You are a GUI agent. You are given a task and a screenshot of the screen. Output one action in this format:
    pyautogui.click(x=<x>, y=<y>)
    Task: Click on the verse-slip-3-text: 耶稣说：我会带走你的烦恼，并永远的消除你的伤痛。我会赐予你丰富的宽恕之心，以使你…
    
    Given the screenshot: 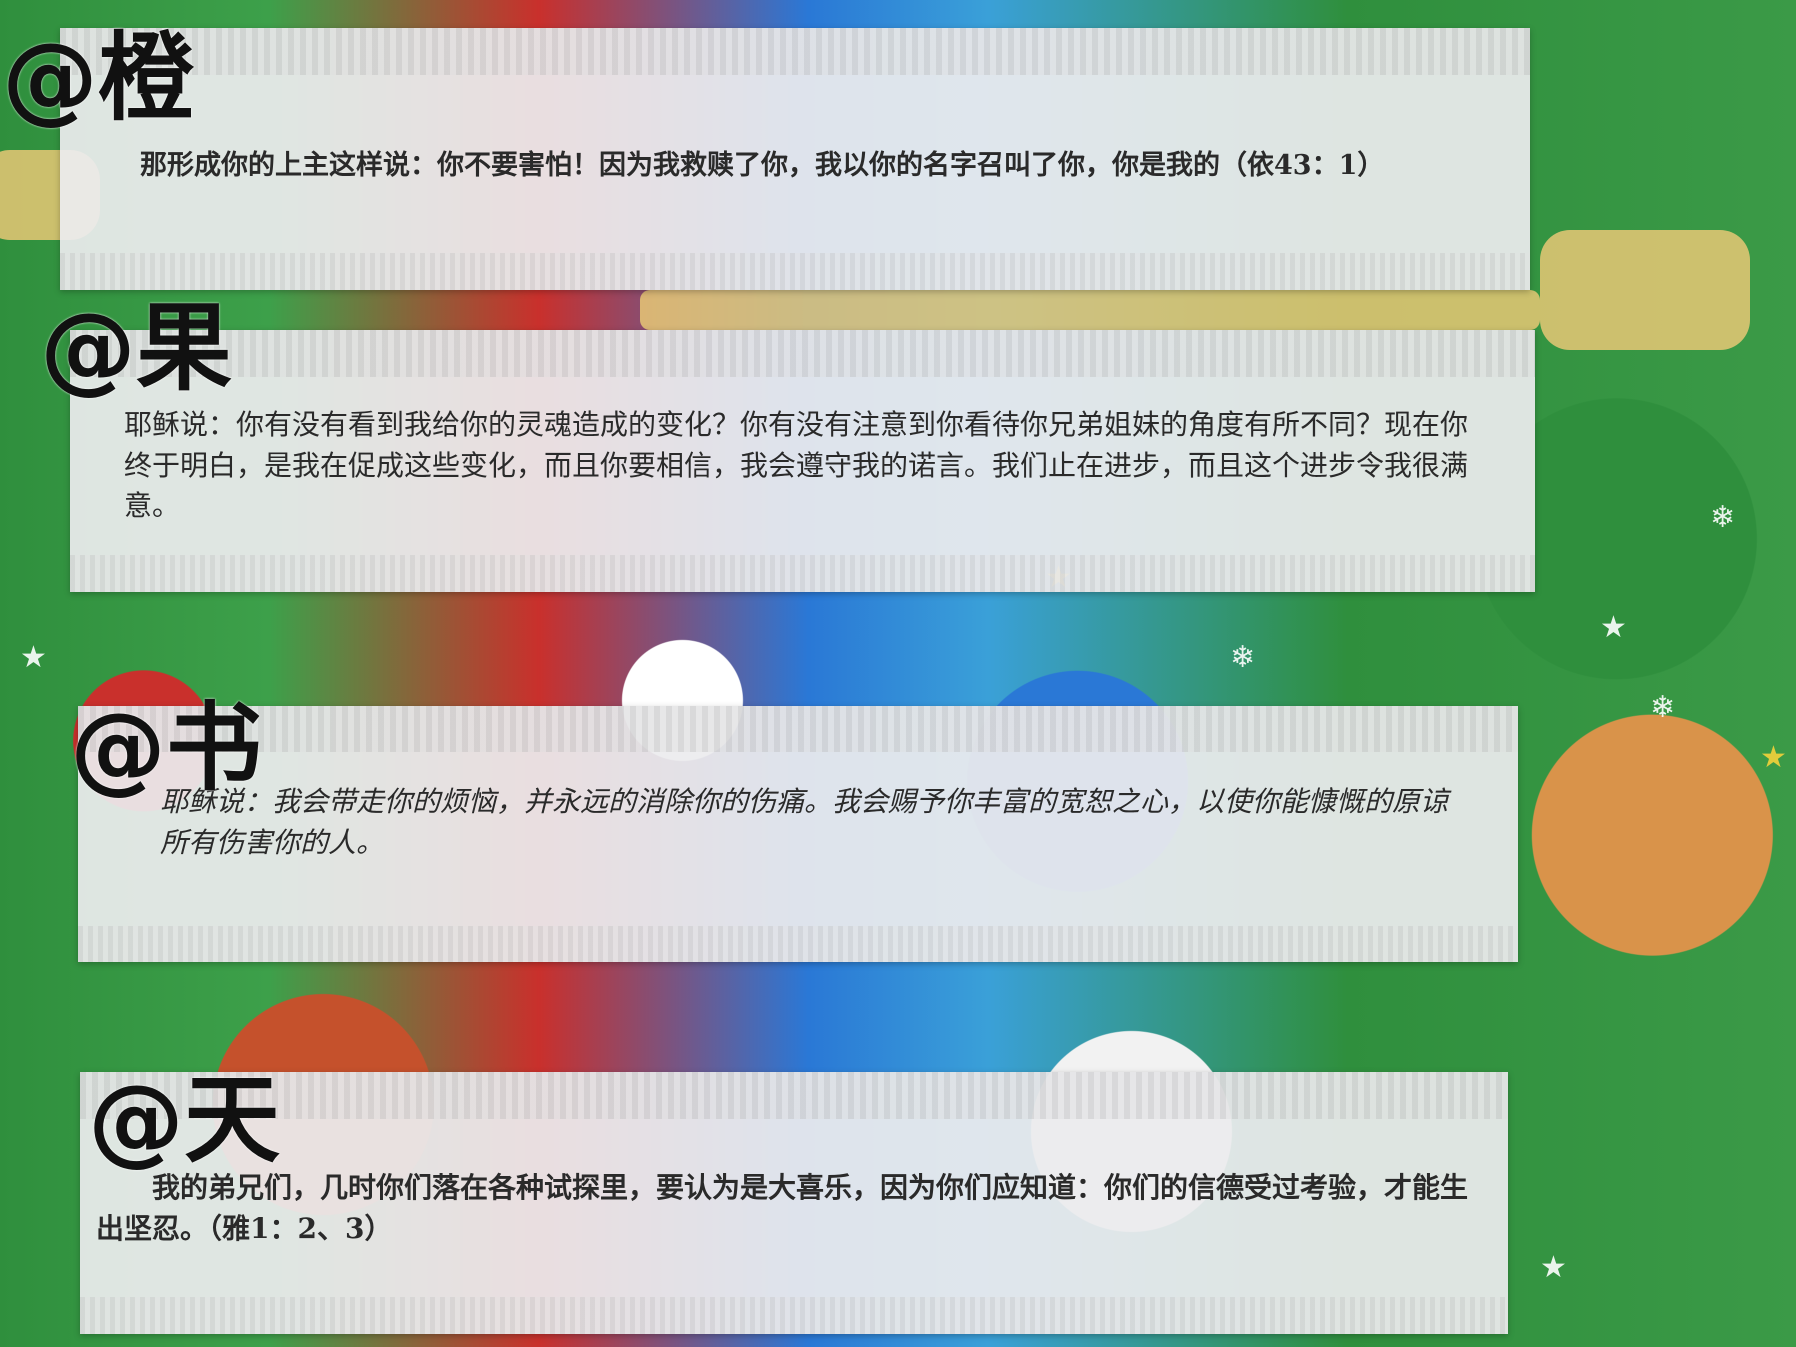 What is the action you would take?
    pyautogui.click(x=810, y=822)
    